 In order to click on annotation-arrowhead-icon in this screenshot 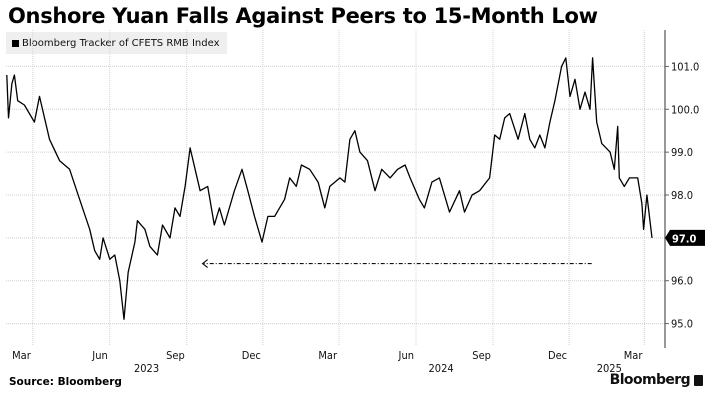, I will do `click(205, 264)`.